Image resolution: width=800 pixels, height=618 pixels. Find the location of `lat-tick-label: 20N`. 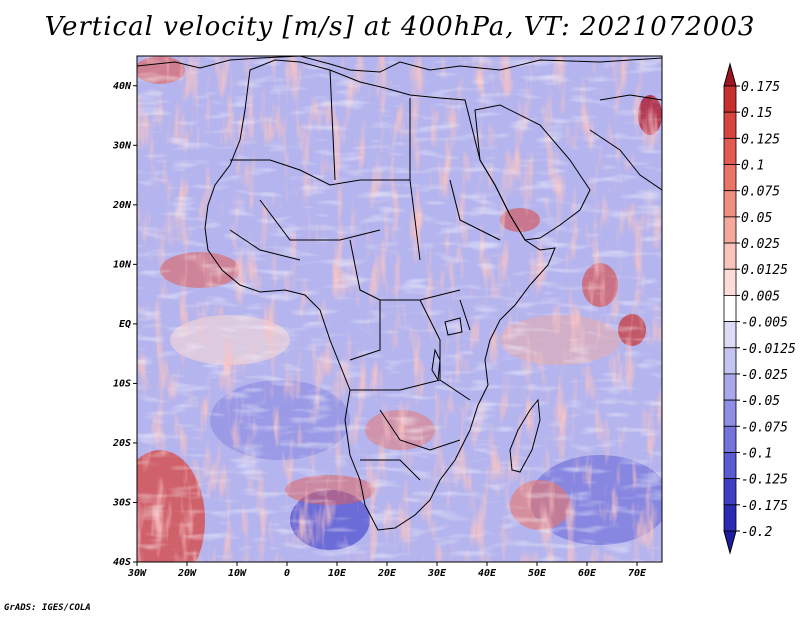

lat-tick-label: 20N is located at coordinates (122, 205).